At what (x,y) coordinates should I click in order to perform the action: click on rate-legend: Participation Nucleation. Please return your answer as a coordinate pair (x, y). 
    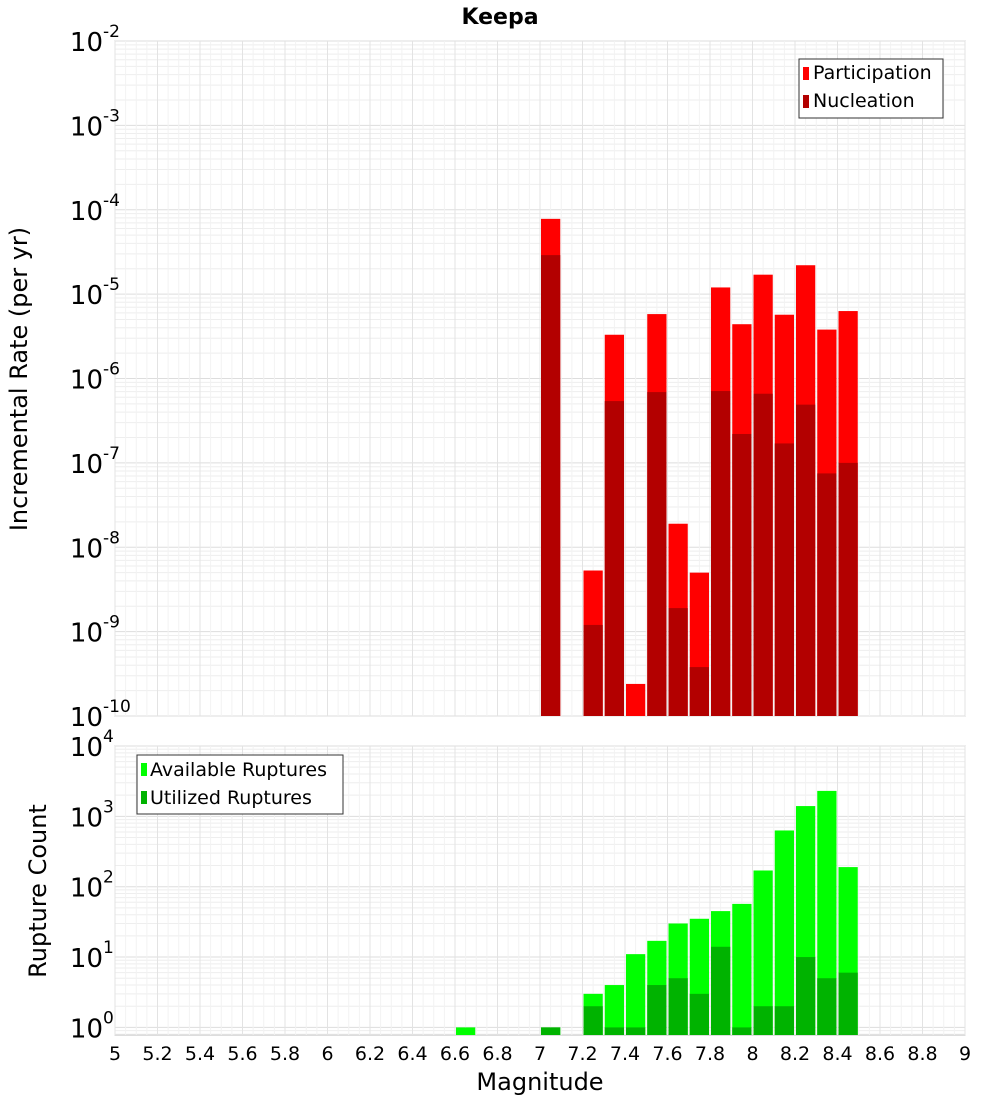
    Looking at the image, I should click on (871, 88).